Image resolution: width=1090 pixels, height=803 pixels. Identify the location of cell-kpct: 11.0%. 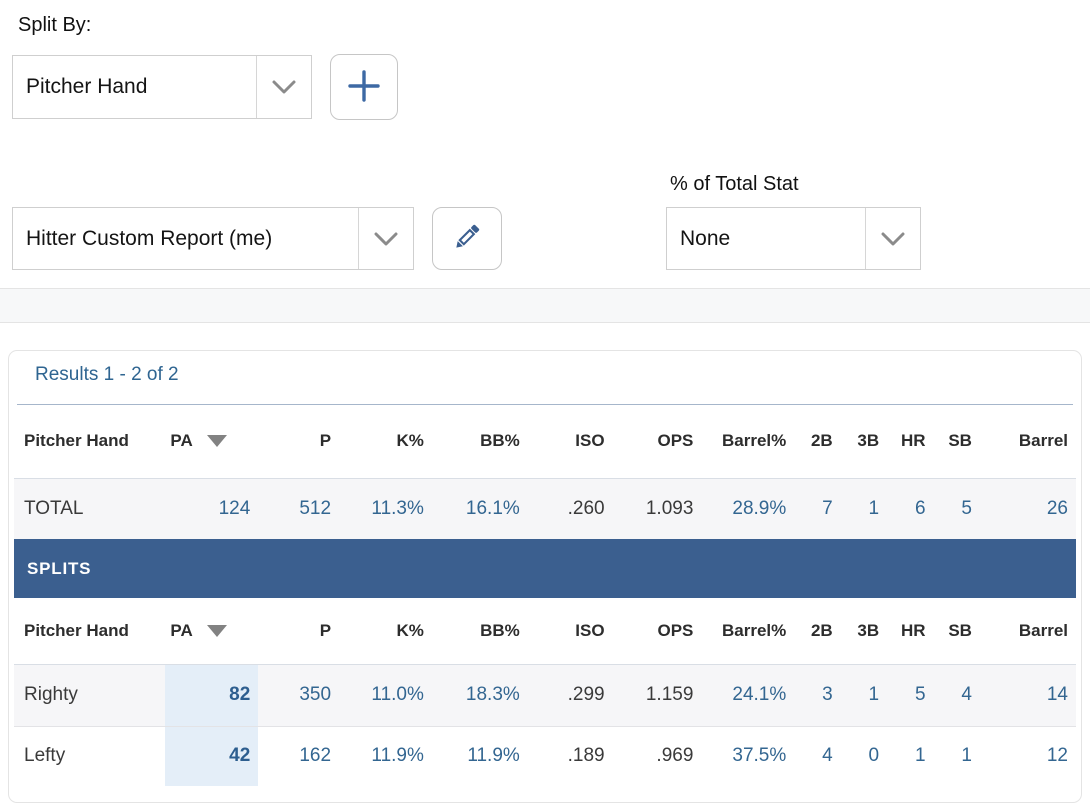
(385, 695).